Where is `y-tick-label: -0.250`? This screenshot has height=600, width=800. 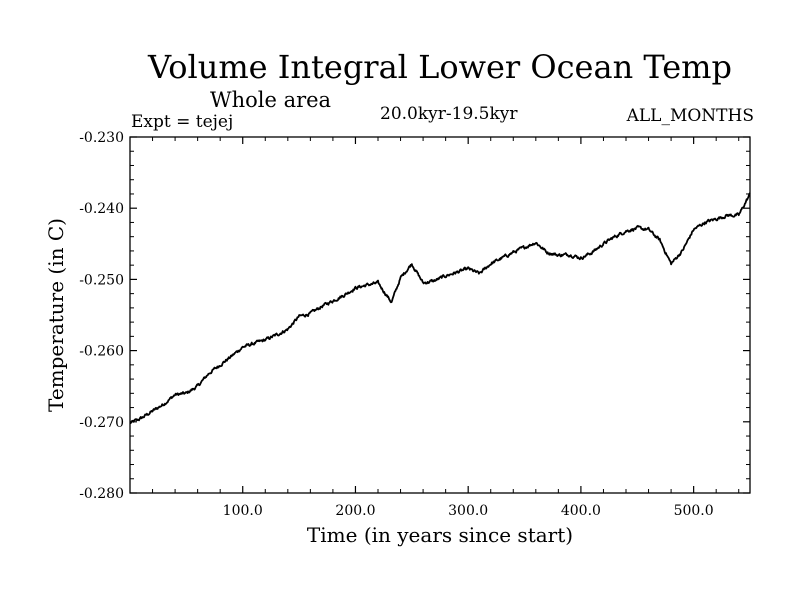 y-tick-label: -0.250 is located at coordinates (101, 280).